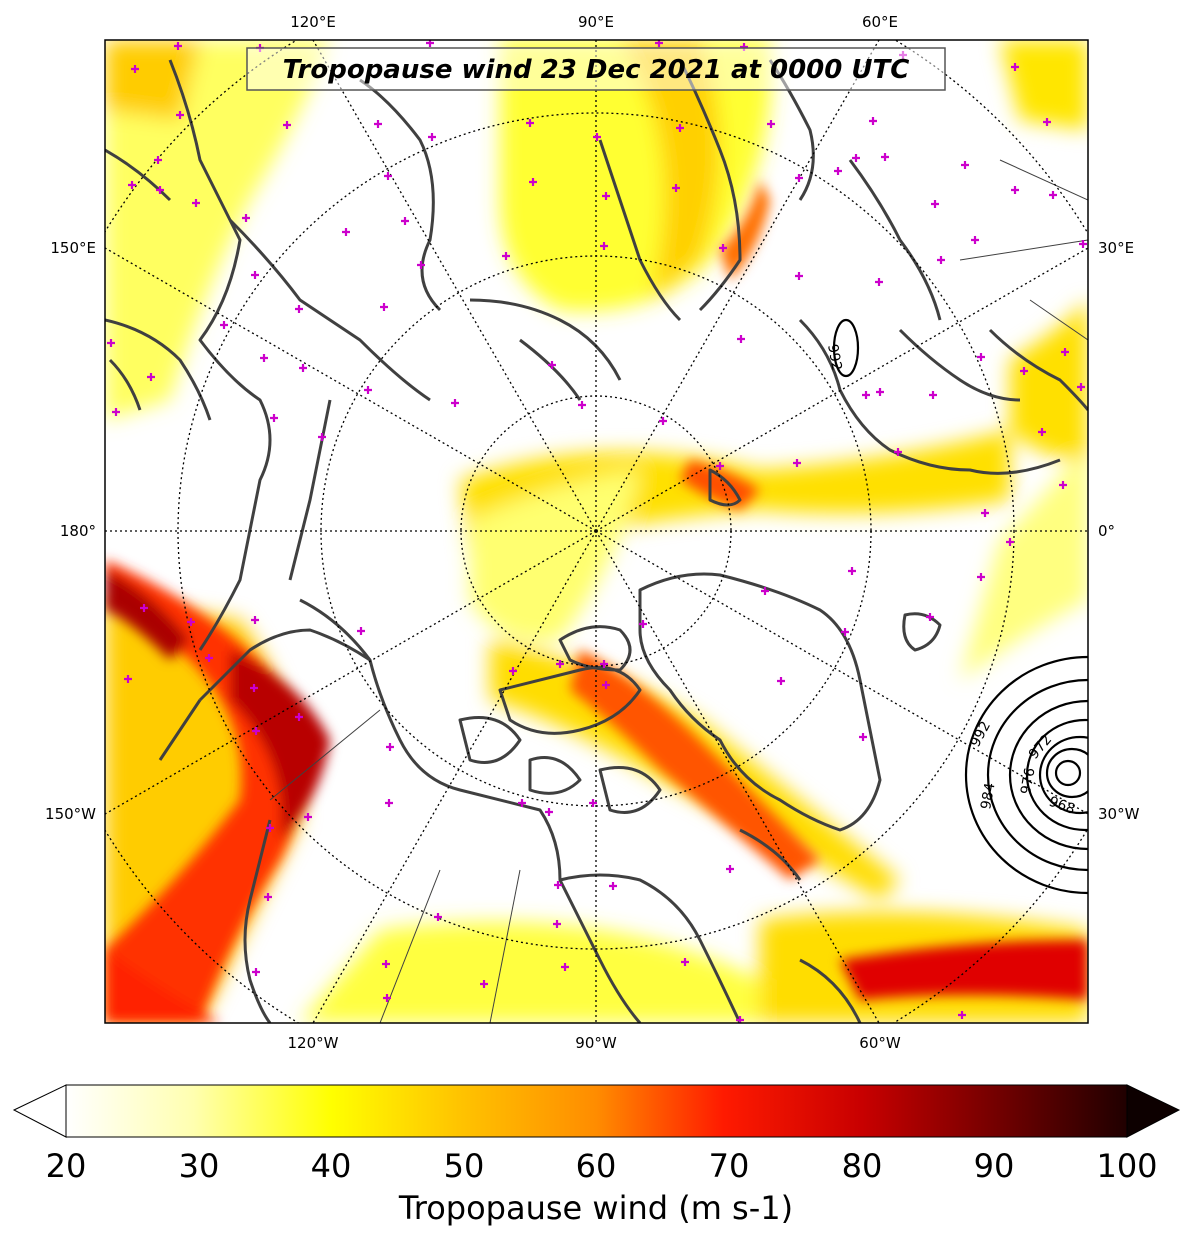 This screenshot has height=1238, width=1192. Describe the element at coordinates (880, 1043) in the screenshot. I see `lon-label-bottom: 60°W` at that location.